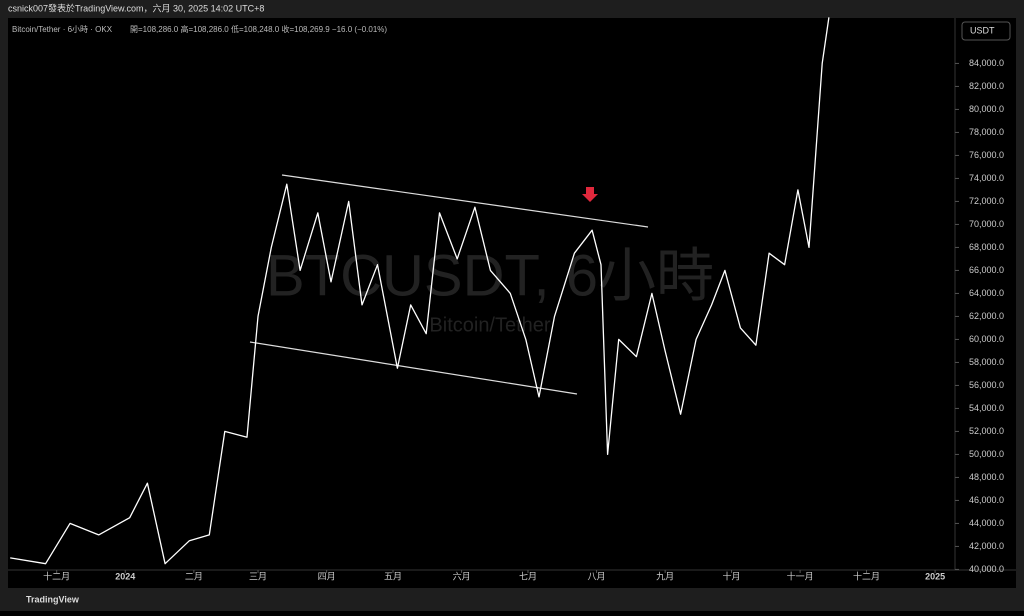 The image size is (1024, 616). Describe the element at coordinates (490, 325) in the screenshot. I see `watermark-sub: Bitcoin/Tether` at that location.